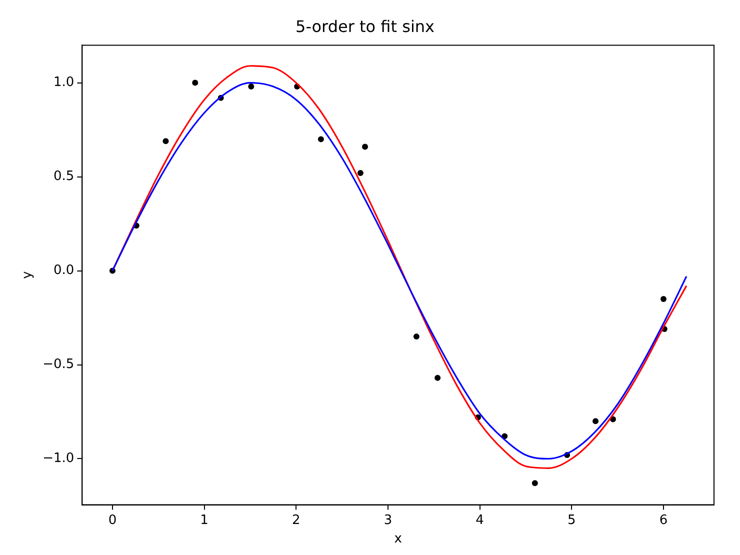  Describe the element at coordinates (63, 176) in the screenshot. I see `y-tick-label: 0.5` at that location.